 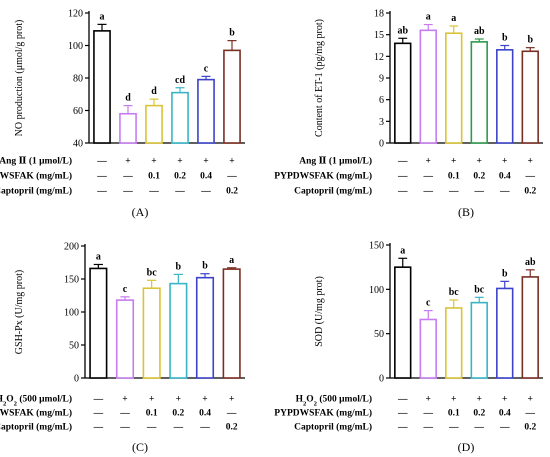 I want to click on y-tick-label: 3, so click(x=381, y=122).